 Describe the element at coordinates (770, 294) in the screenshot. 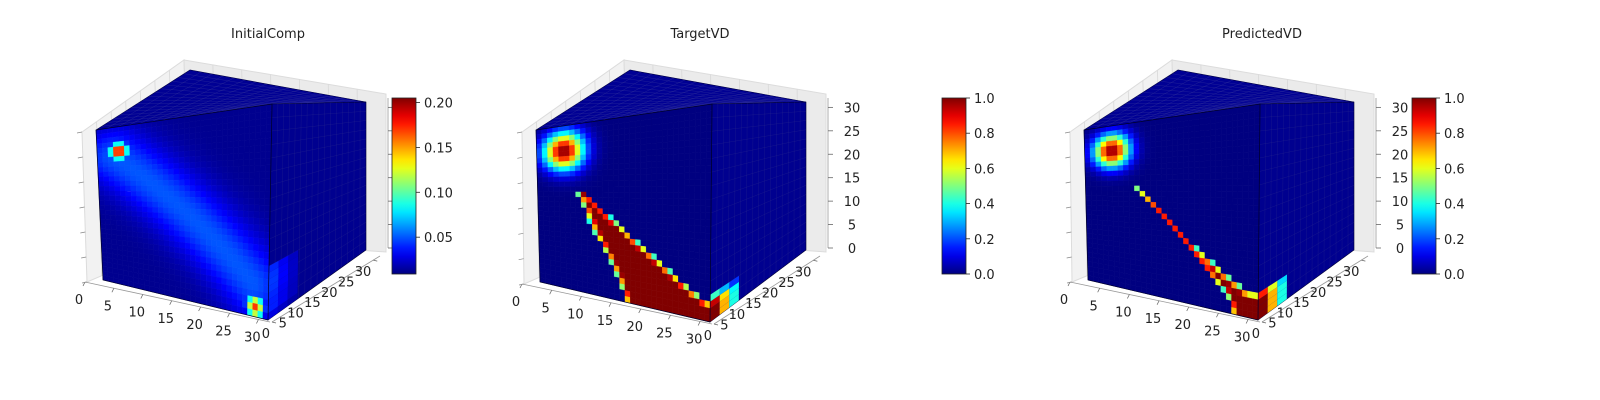

I see `y-tick-label: 20` at that location.